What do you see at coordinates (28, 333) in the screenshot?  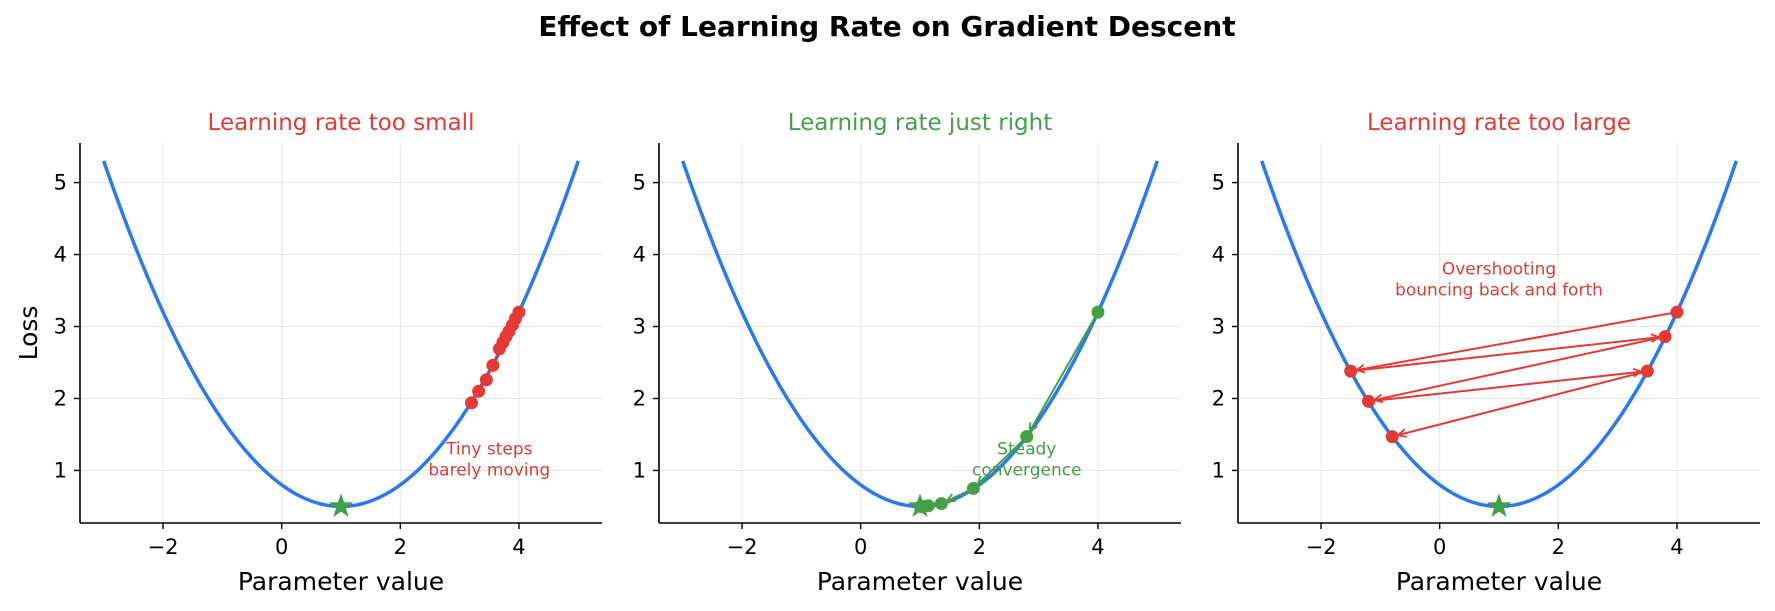 I see `y-axis-label: Loss` at bounding box center [28, 333].